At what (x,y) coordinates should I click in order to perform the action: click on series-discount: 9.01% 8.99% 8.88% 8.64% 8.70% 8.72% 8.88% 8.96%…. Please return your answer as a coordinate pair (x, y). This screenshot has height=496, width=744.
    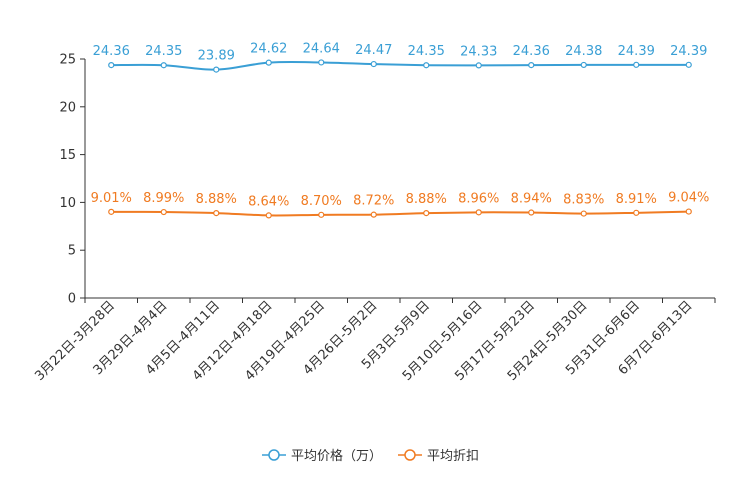
    Looking at the image, I should click on (400, 205).